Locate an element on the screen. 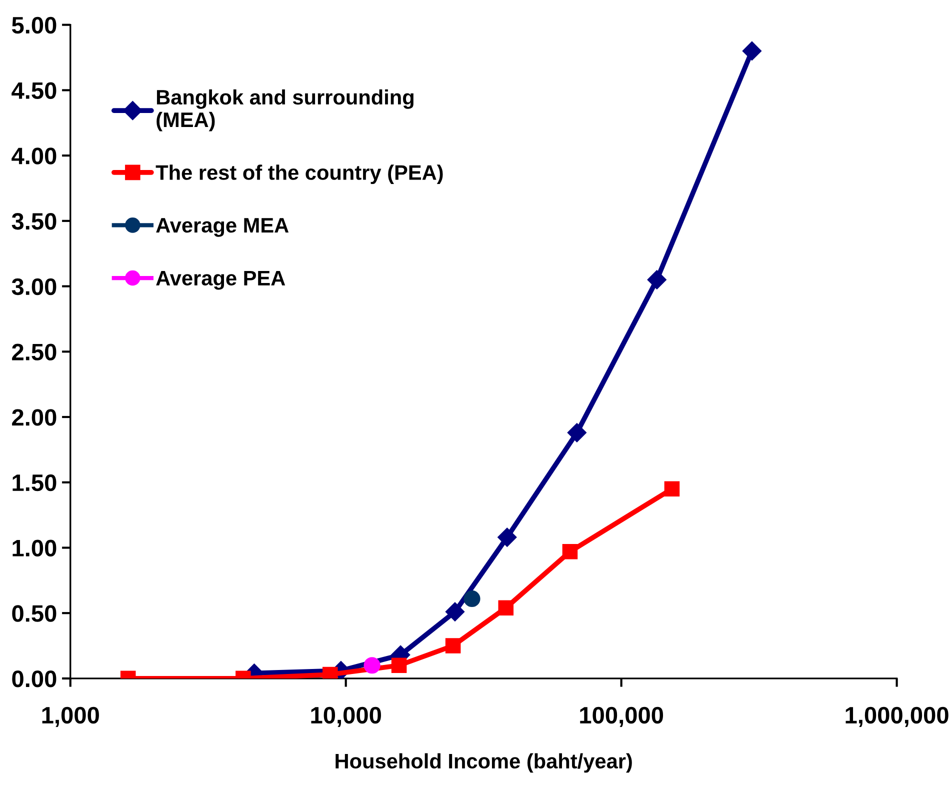  y-tick-label: 2.00 is located at coordinates (34, 417).